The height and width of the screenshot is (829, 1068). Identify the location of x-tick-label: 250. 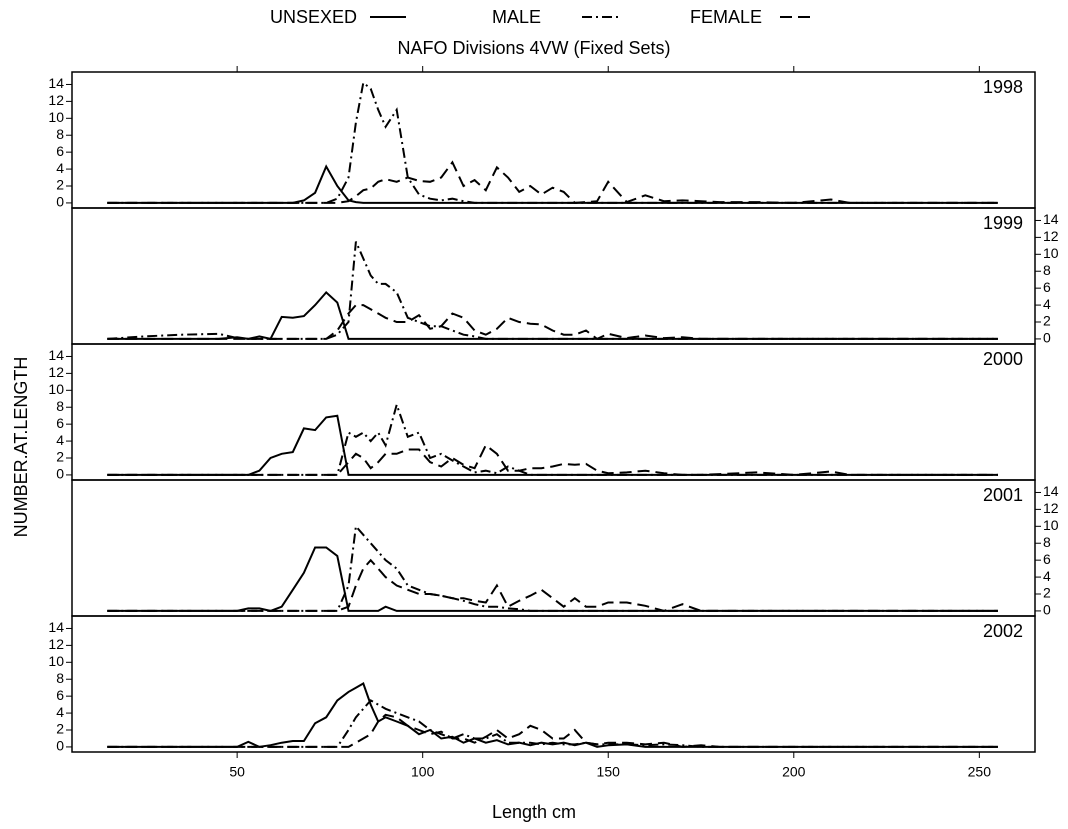
(980, 772).